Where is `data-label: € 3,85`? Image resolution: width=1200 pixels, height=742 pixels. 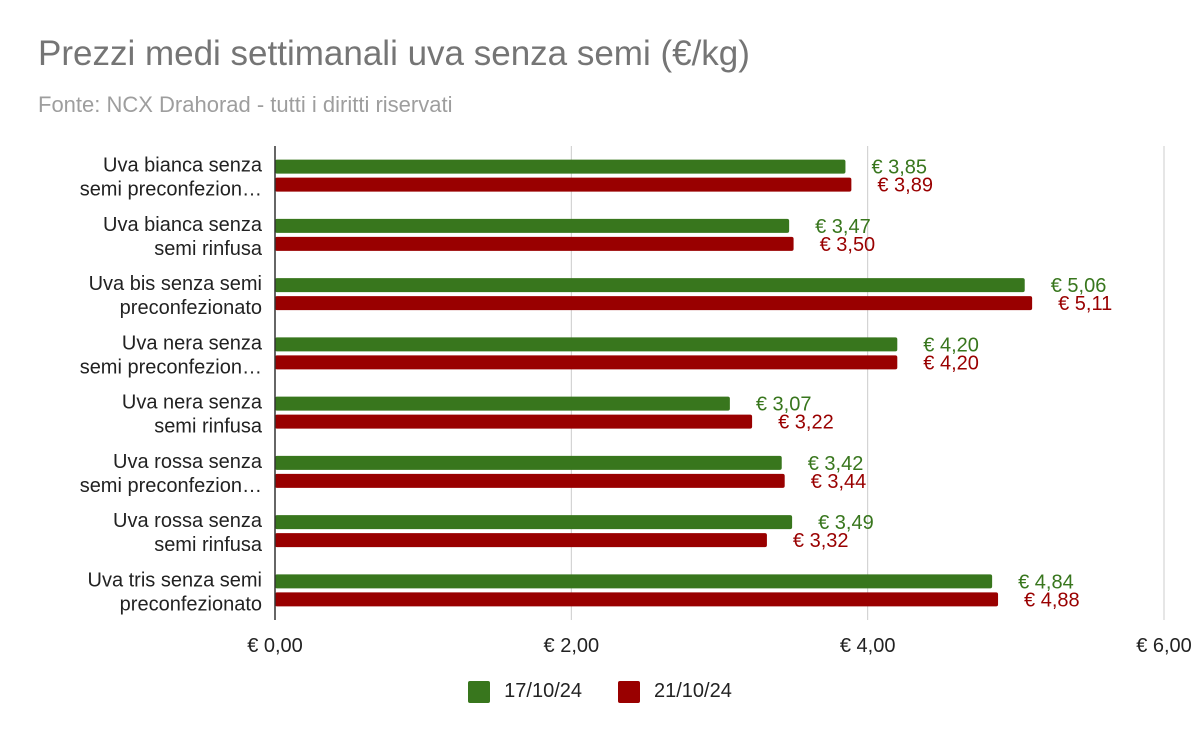
data-label: € 3,85 is located at coordinates (899, 168).